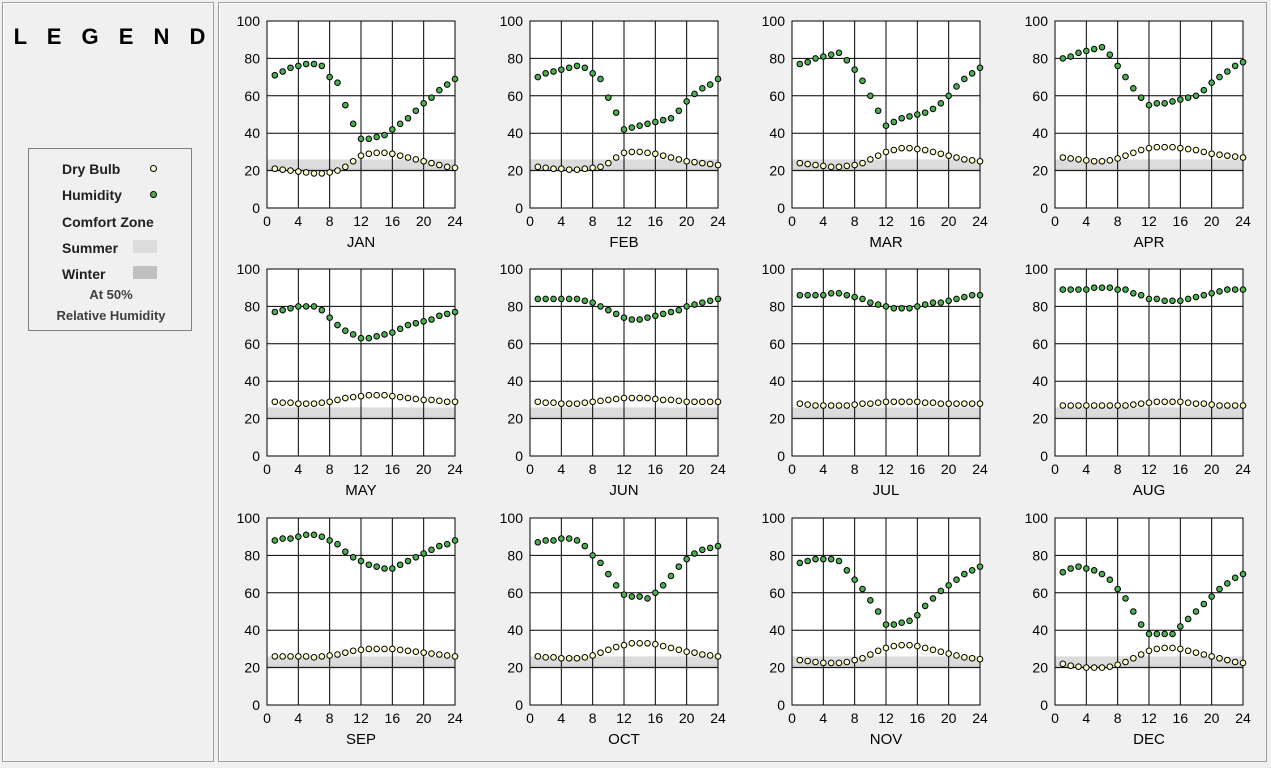 This screenshot has width=1271, height=768. What do you see at coordinates (1149, 490) in the screenshot?
I see `month-label: AUG` at bounding box center [1149, 490].